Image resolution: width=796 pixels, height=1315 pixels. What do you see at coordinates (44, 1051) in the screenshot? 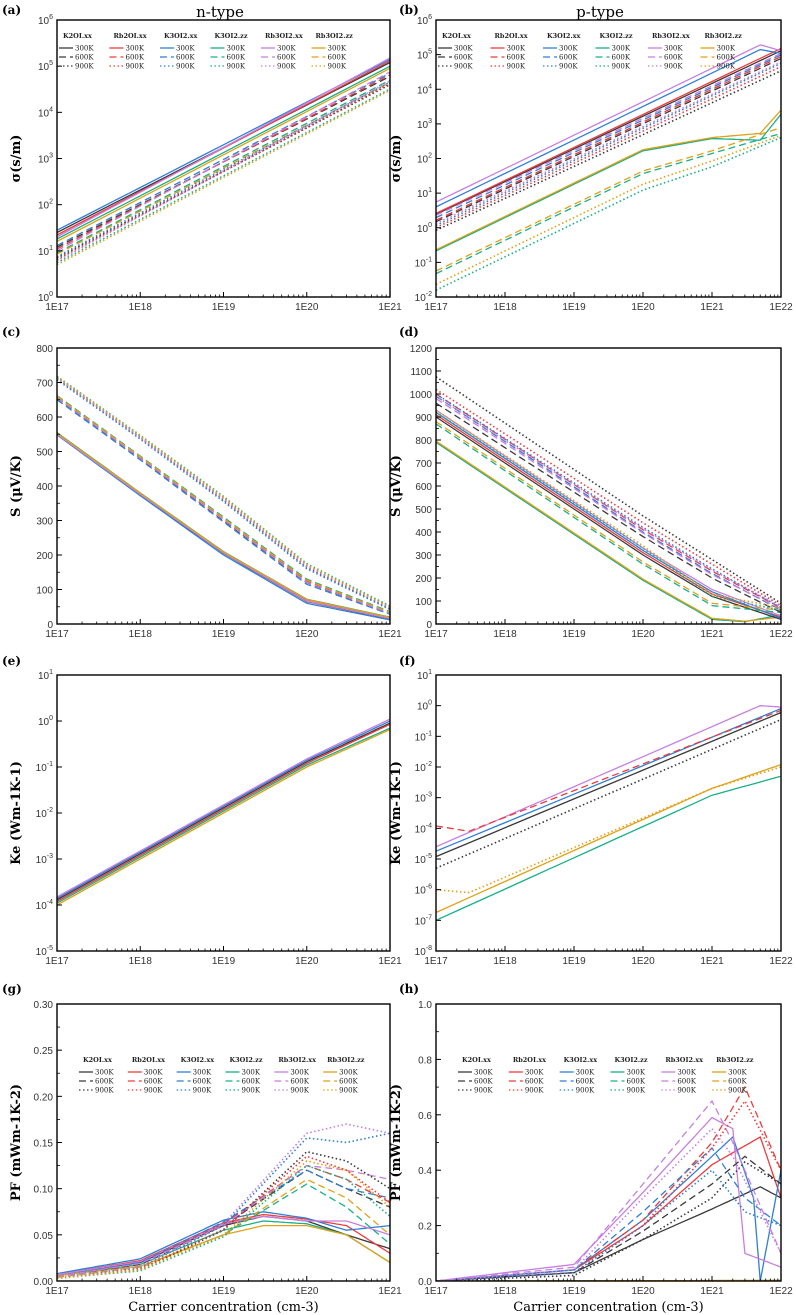
I see `y-tick-label: 0.25` at bounding box center [44, 1051].